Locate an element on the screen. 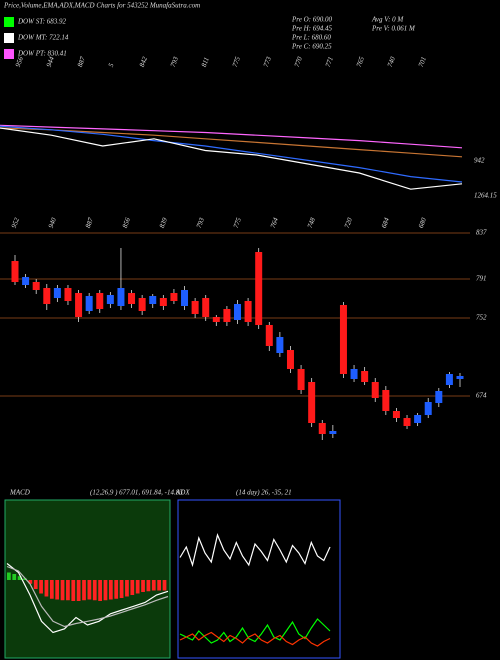 The width and height of the screenshot is (500, 660). top-label: 770 is located at coordinates (298, 61).